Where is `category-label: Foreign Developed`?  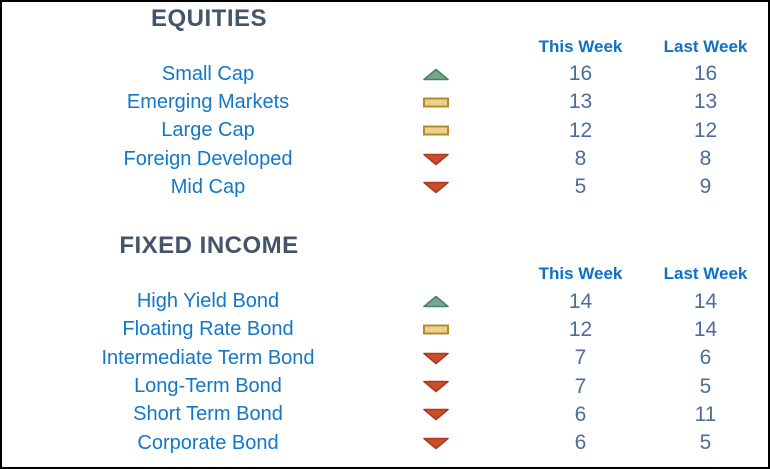
category-label: Foreign Developed is located at coordinates (208, 158).